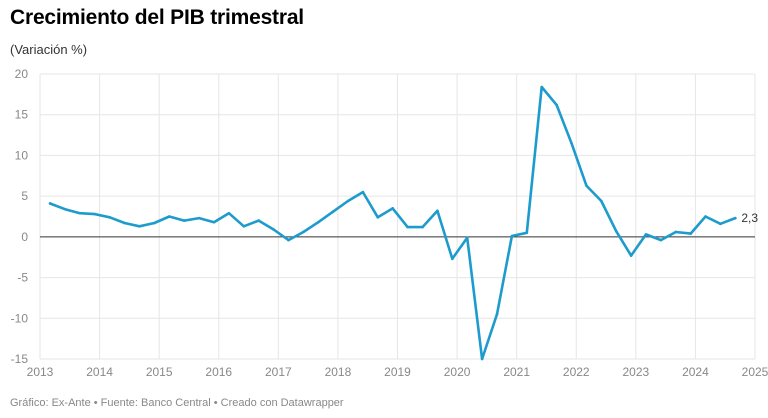  Describe the element at coordinates (755, 372) in the screenshot. I see `x-tick-label: 2025` at that location.